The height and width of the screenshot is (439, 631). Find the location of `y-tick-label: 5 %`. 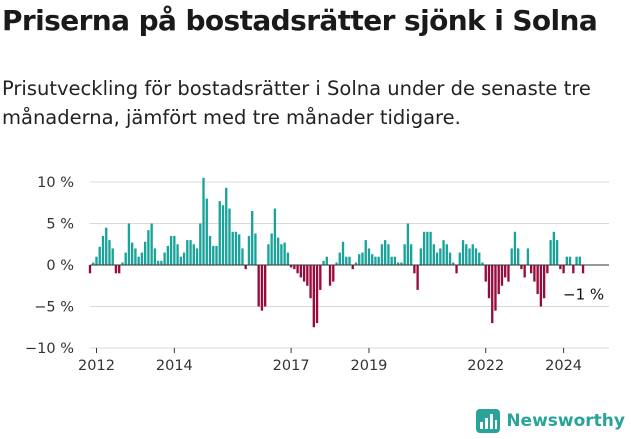

y-tick-label: 5 % is located at coordinates (60, 225).